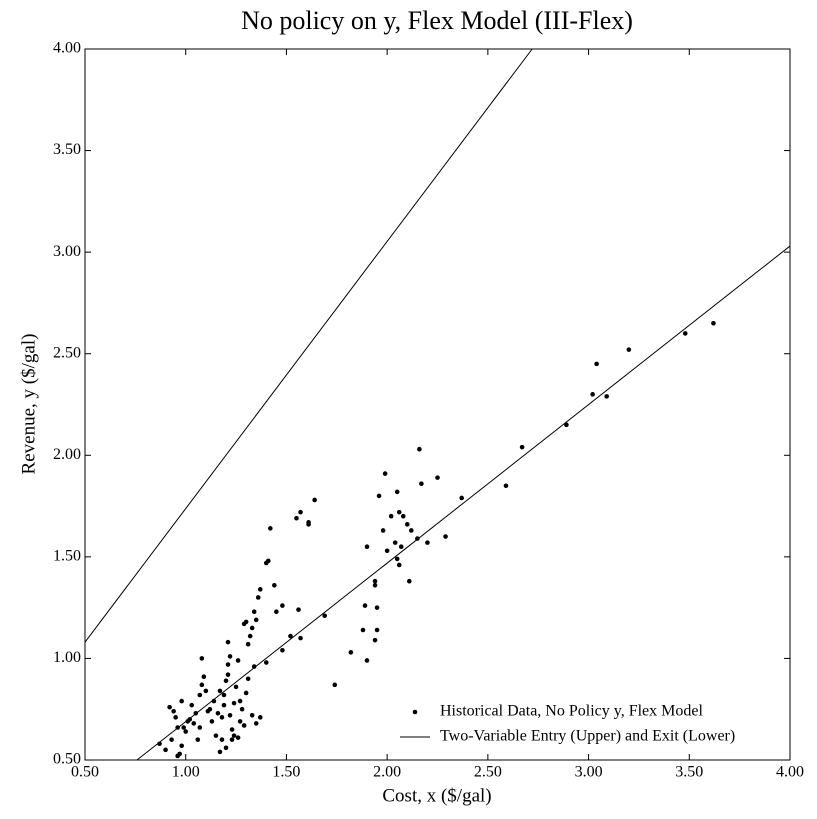 This screenshot has width=817, height=819. I want to click on y-tick-label: 1.00, so click(67, 657).